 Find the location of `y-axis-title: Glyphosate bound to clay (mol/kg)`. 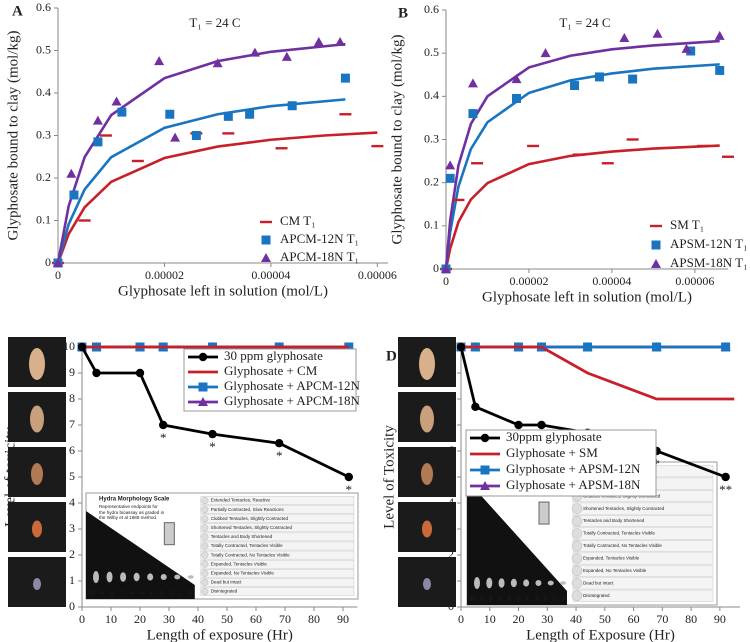

y-axis-title: Glyphosate bound to clay (mol/kg) is located at coordinates (397, 140).